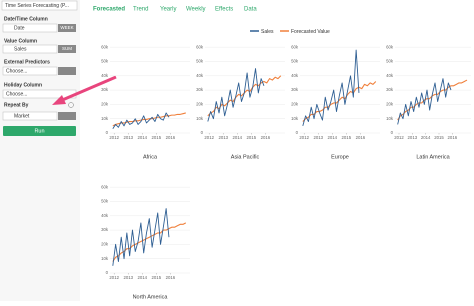 This screenshot has height=306, width=474. I want to click on help-icon, so click(71, 105).